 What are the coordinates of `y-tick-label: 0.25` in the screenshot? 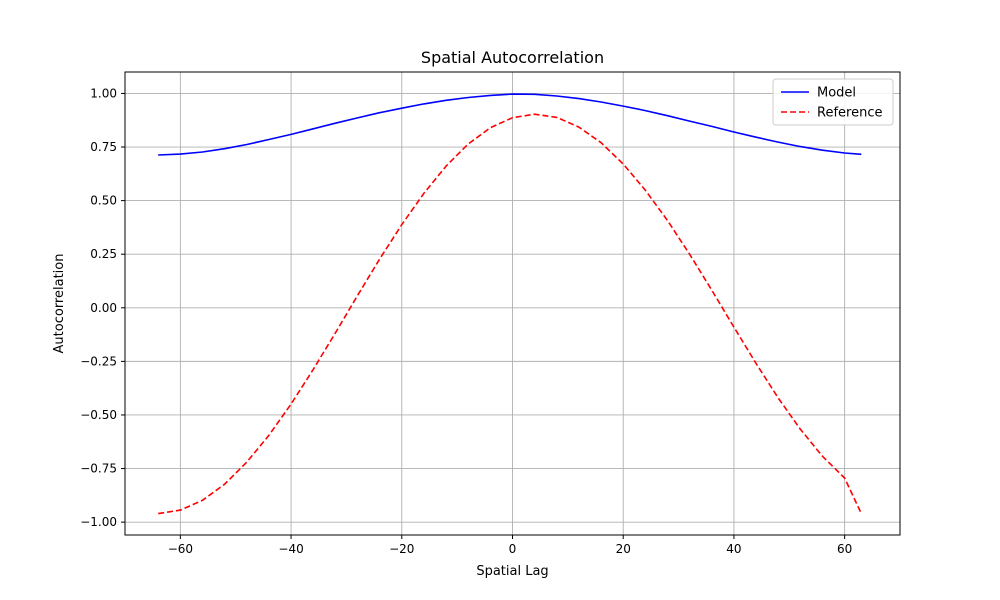 It's located at (103, 254).